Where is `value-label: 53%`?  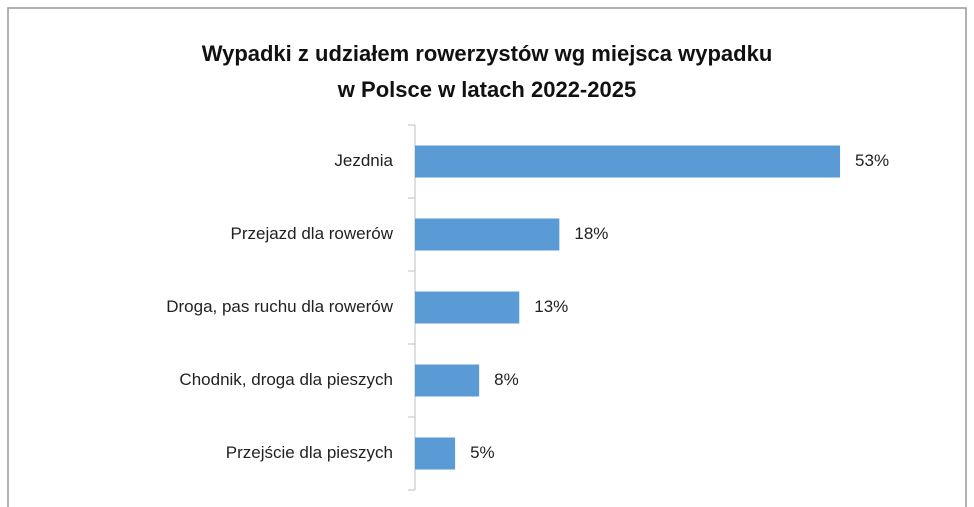
value-label: 53% is located at coordinates (872, 160).